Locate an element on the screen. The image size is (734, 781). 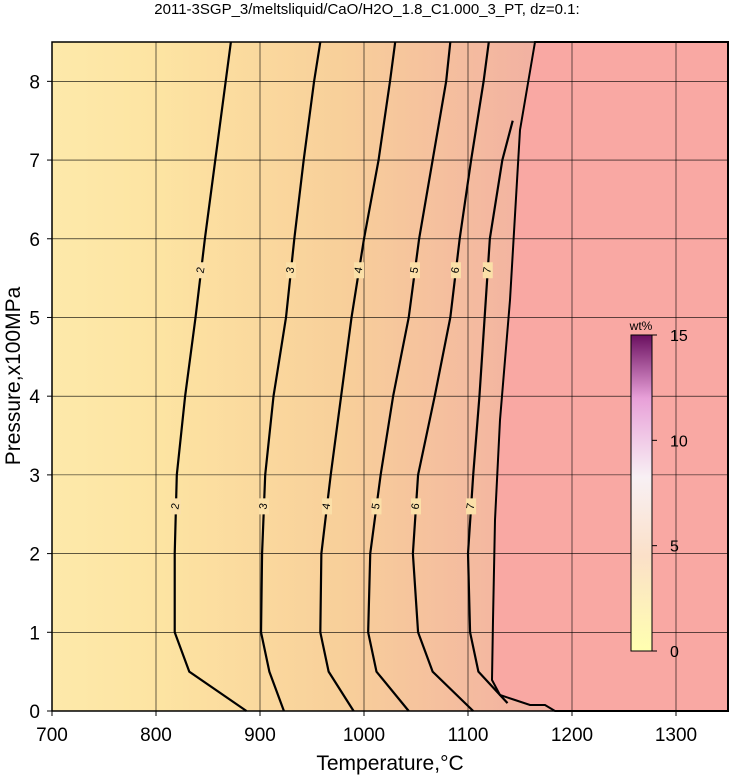
x-tick-label: 1000 is located at coordinates (364, 735).